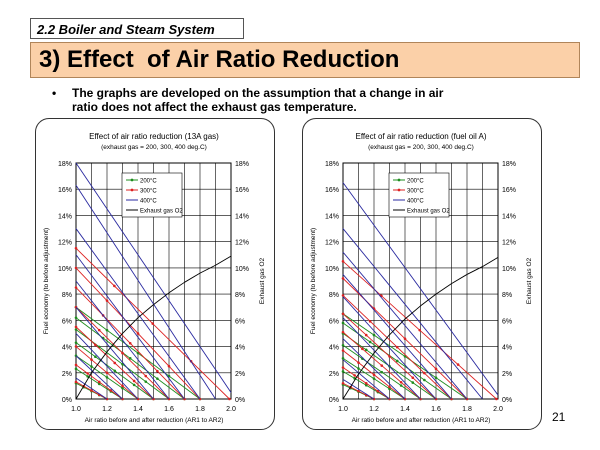 The width and height of the screenshot is (600, 450). I want to click on y2-tick-label: 4%, so click(507, 348).